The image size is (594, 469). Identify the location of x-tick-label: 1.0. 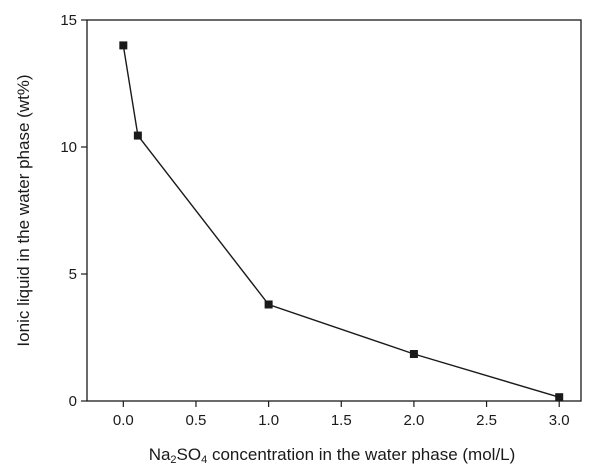
(268, 420).